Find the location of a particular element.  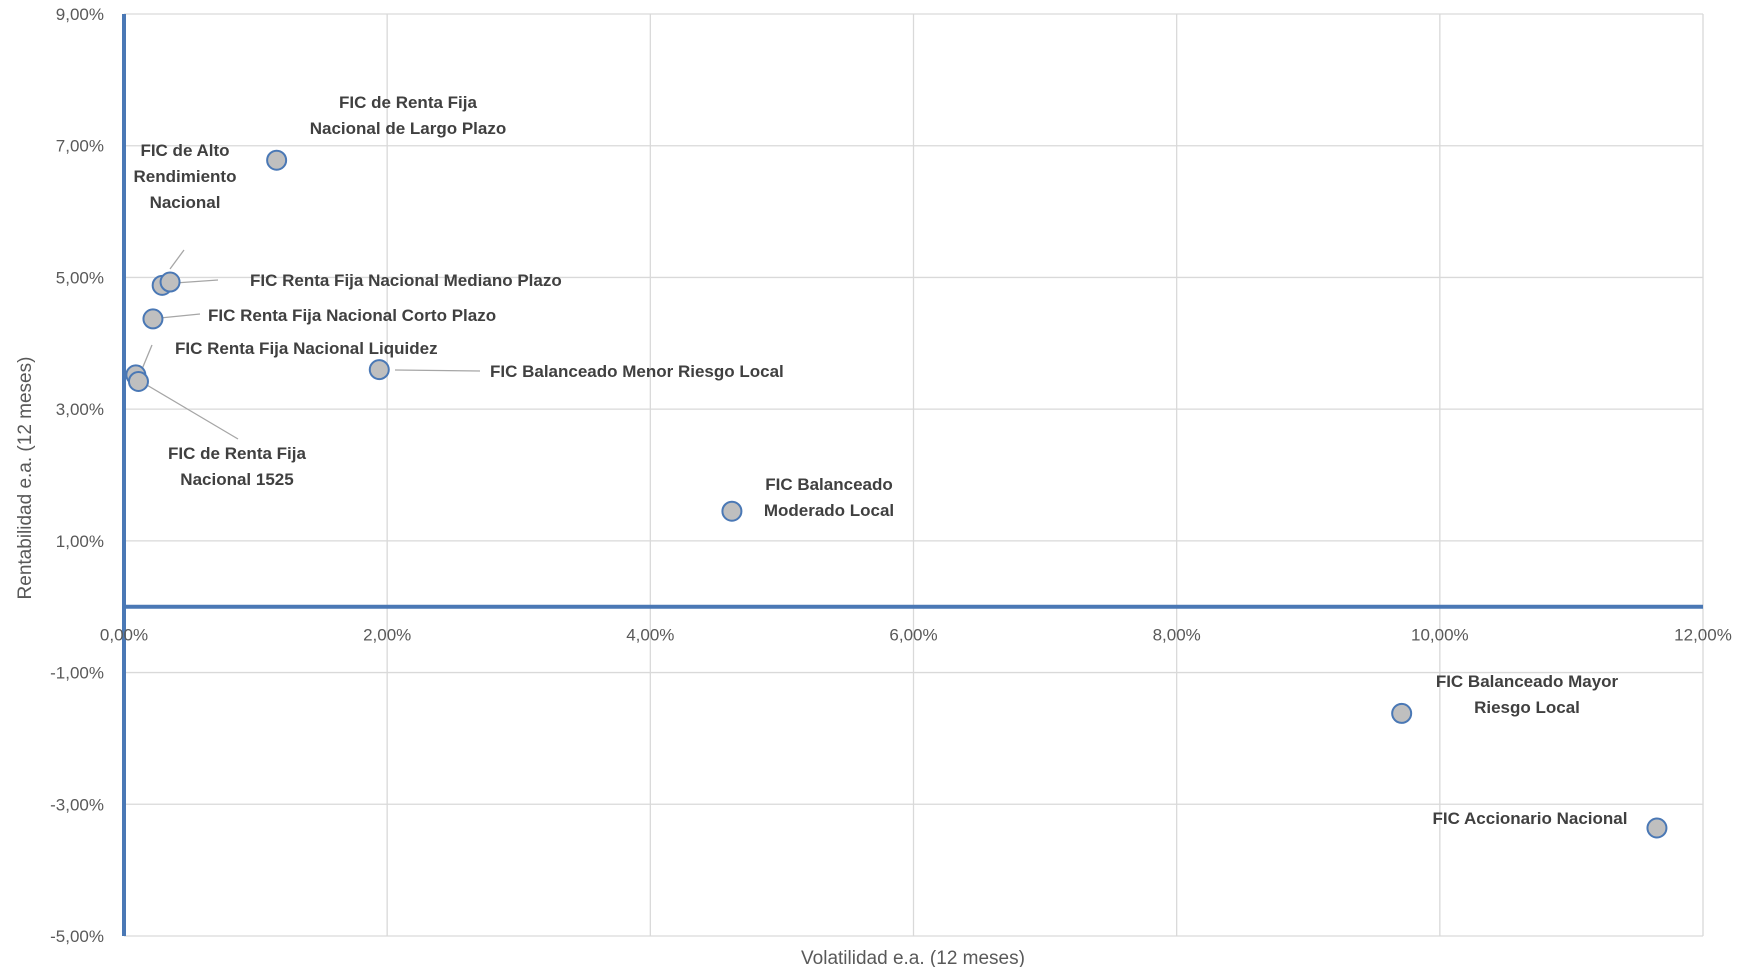

x-tick-label: 4,00% is located at coordinates (650, 635).